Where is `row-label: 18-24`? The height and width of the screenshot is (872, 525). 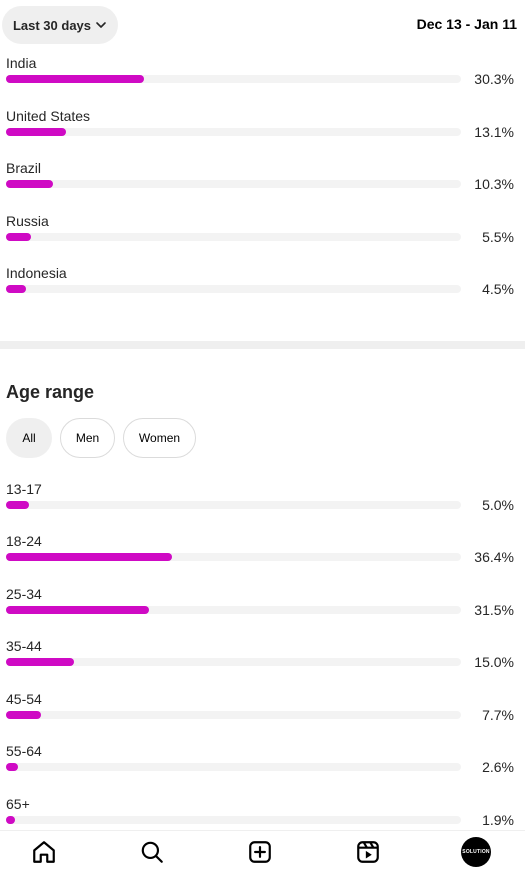 row-label: 18-24 is located at coordinates (24, 541).